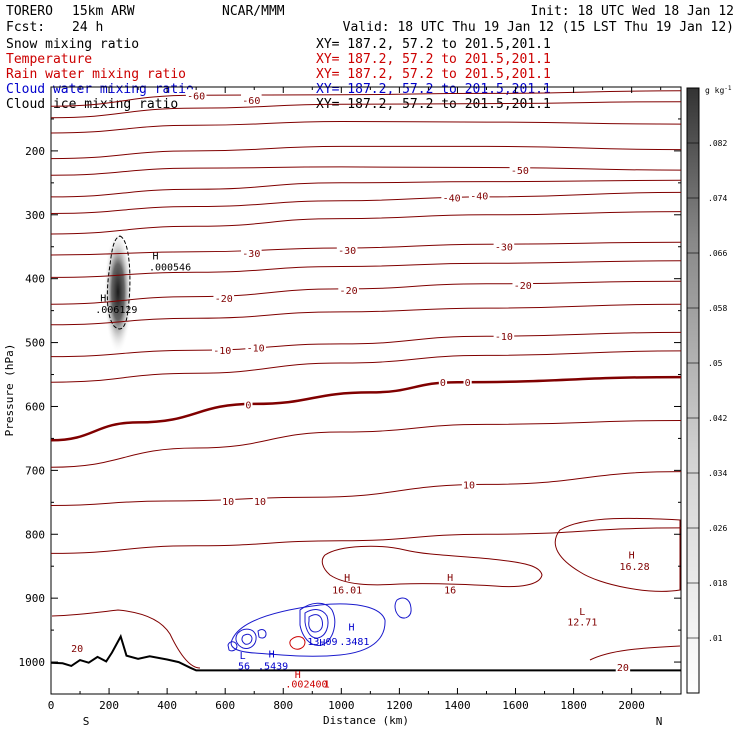 Image resolution: width=740 pixels, height=740 pixels. What do you see at coordinates (49, 59) in the screenshot?
I see `field-name: Temperature` at bounding box center [49, 59].